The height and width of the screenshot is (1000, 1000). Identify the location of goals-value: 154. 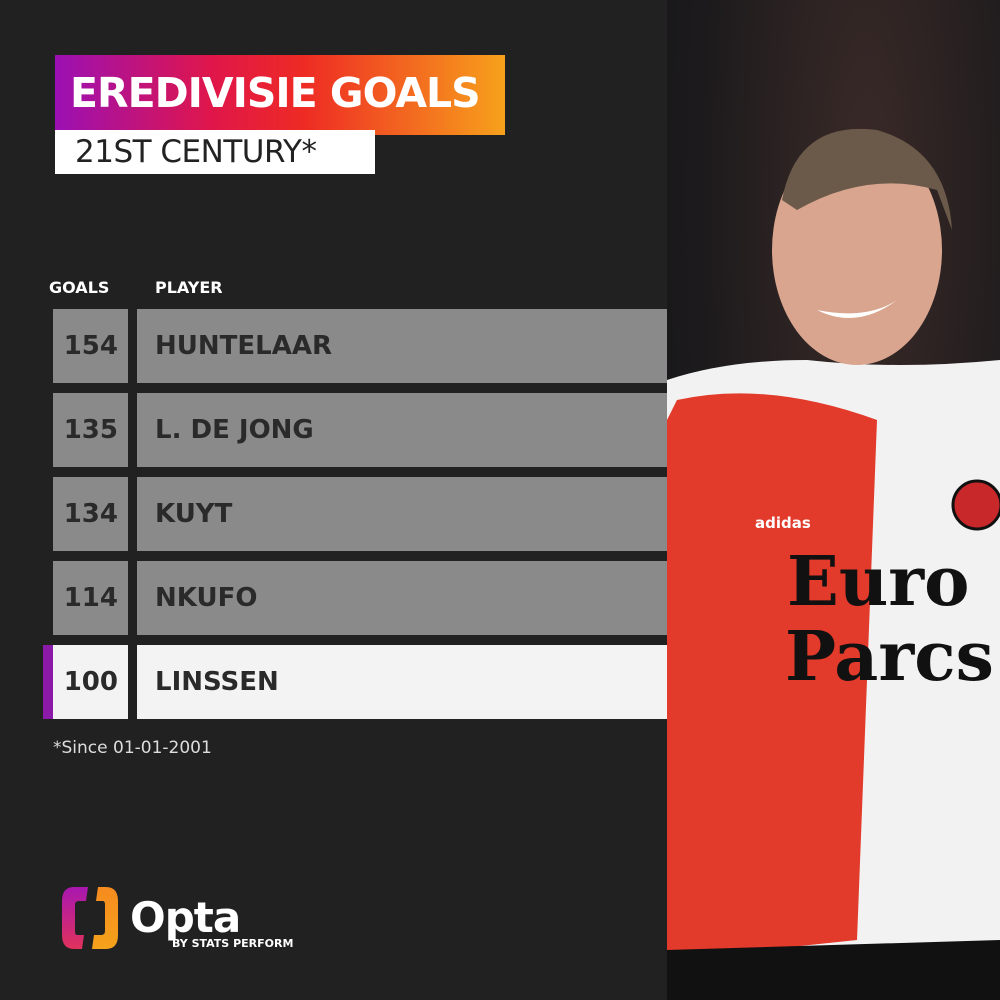
(90, 346).